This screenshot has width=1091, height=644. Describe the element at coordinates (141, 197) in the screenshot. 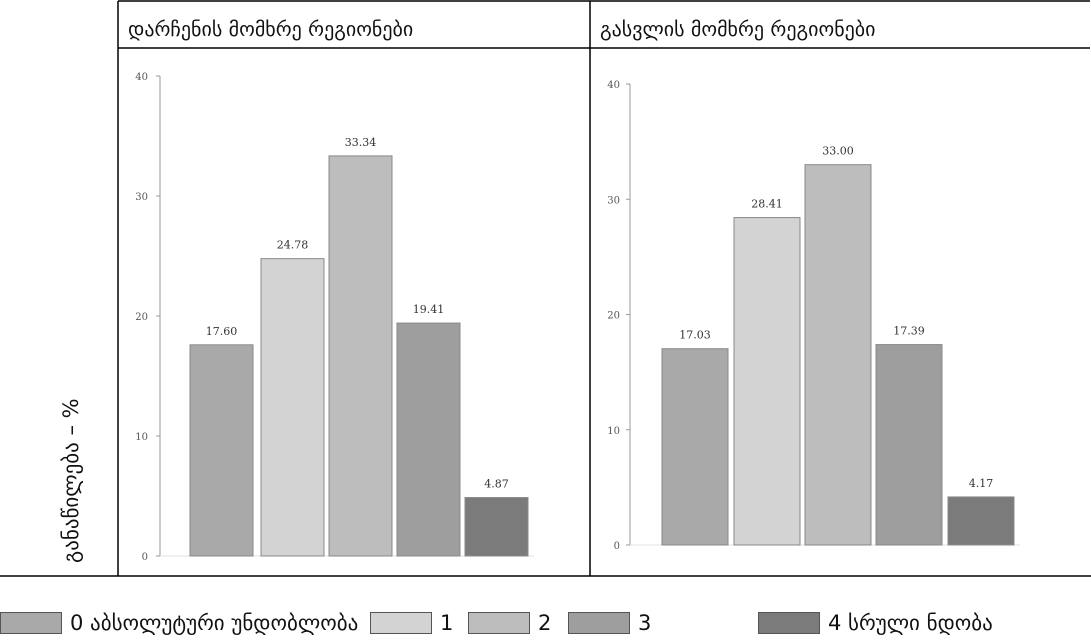

I see `y-tick-label-0-3: 30` at that location.